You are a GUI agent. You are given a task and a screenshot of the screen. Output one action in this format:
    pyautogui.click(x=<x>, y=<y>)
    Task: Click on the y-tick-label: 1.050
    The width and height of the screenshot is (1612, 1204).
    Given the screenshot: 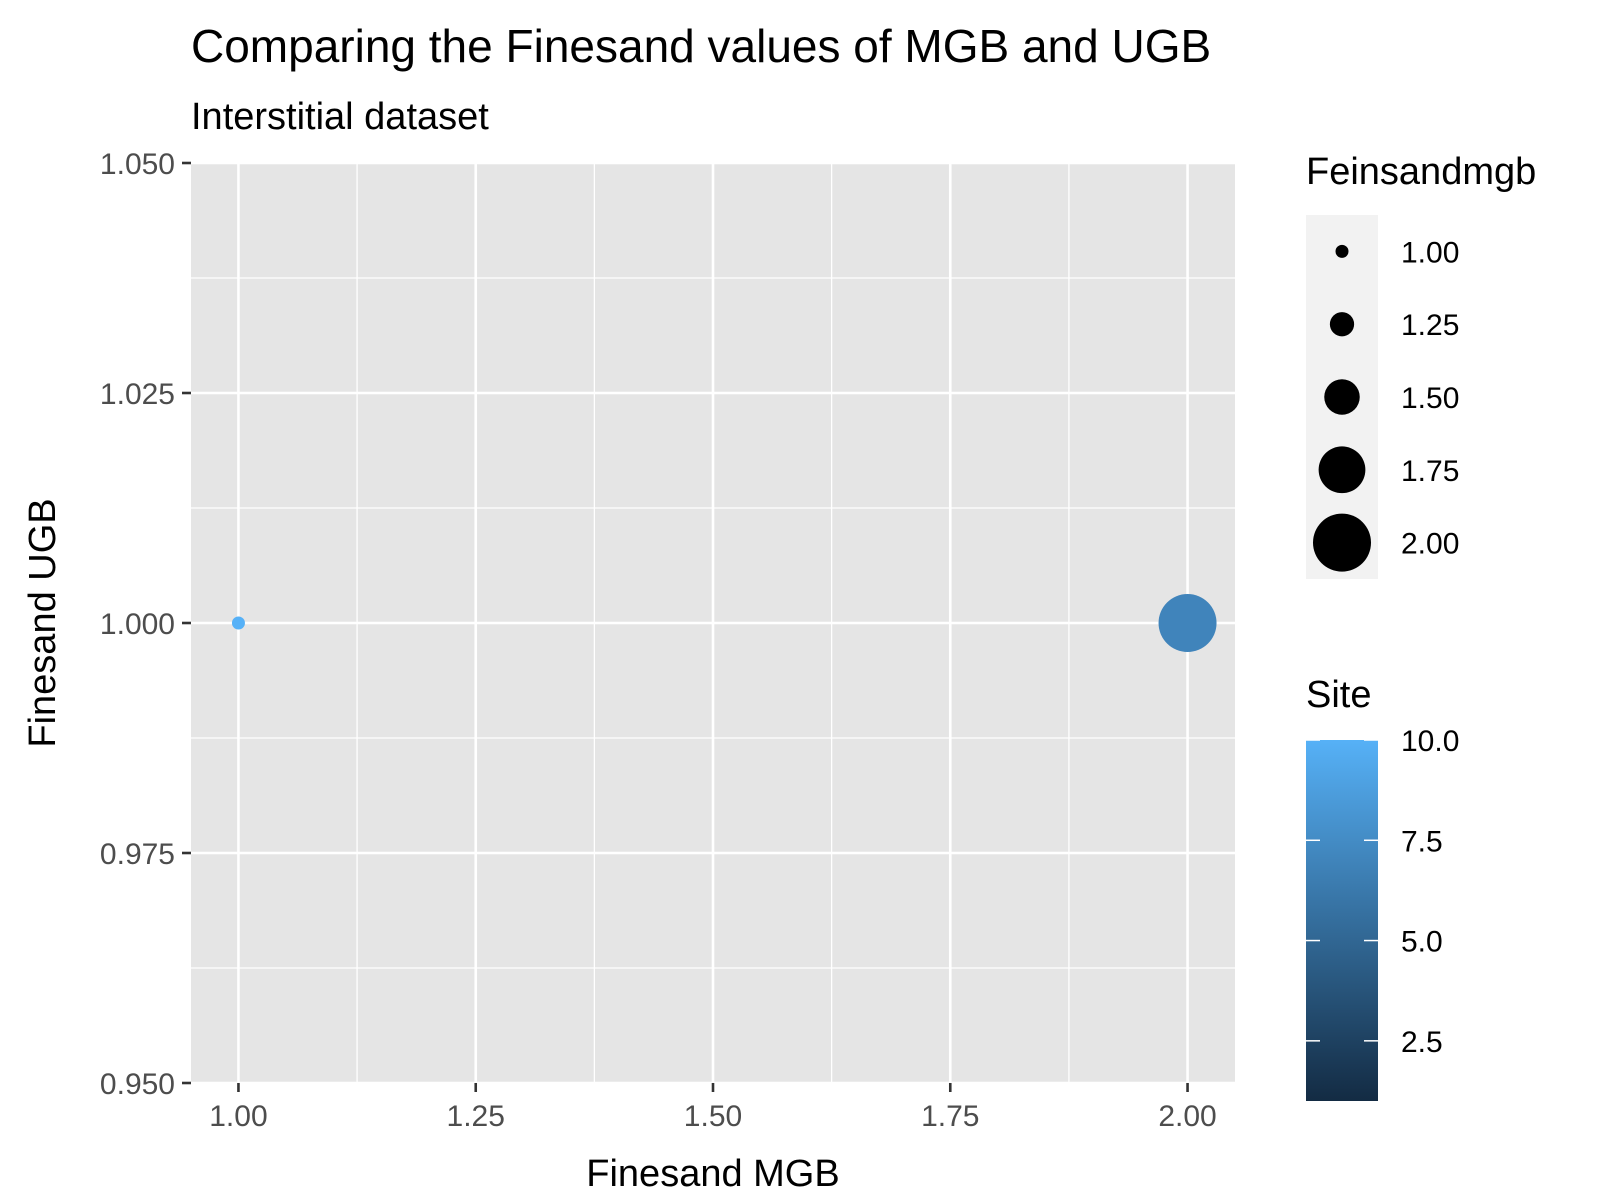 What is the action you would take?
    pyautogui.click(x=137, y=164)
    